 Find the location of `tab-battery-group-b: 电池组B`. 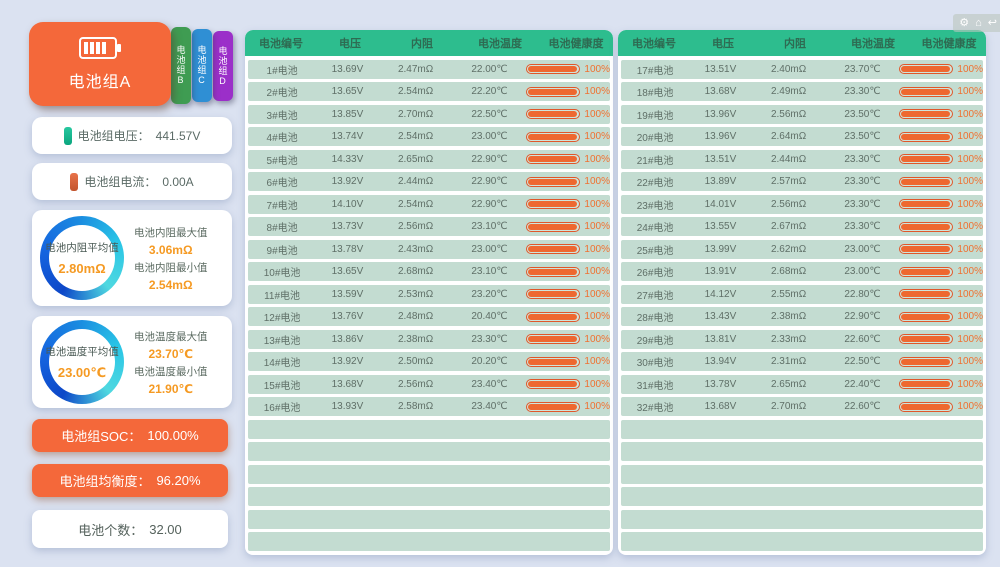

tab-battery-group-b: 电池组B is located at coordinates (181, 65).